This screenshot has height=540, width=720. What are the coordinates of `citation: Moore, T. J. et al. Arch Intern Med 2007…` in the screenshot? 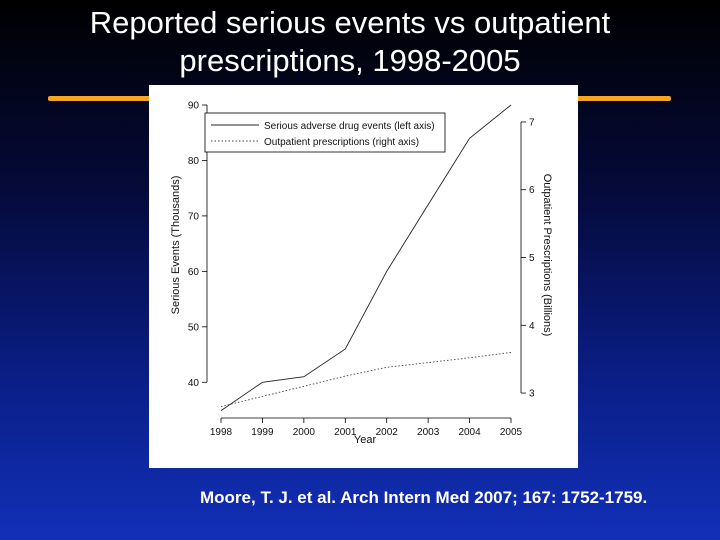 It's located at (424, 497).